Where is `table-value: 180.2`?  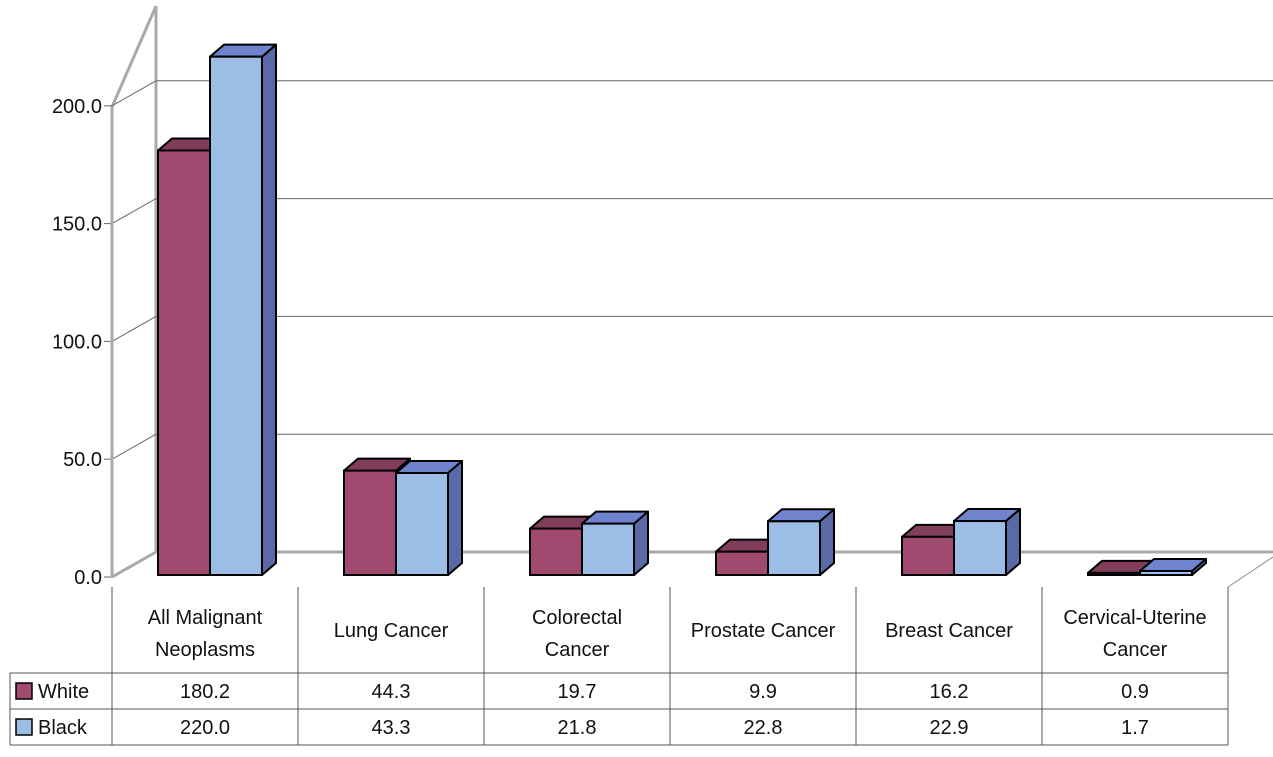
table-value: 180.2 is located at coordinates (205, 692).